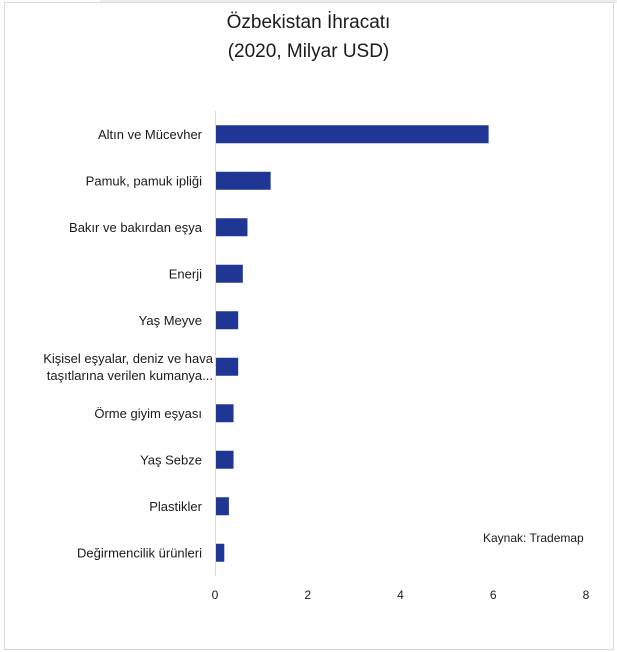  What do you see at coordinates (148, 413) in the screenshot?
I see `category-label: Örme giyim eşyası` at bounding box center [148, 413].